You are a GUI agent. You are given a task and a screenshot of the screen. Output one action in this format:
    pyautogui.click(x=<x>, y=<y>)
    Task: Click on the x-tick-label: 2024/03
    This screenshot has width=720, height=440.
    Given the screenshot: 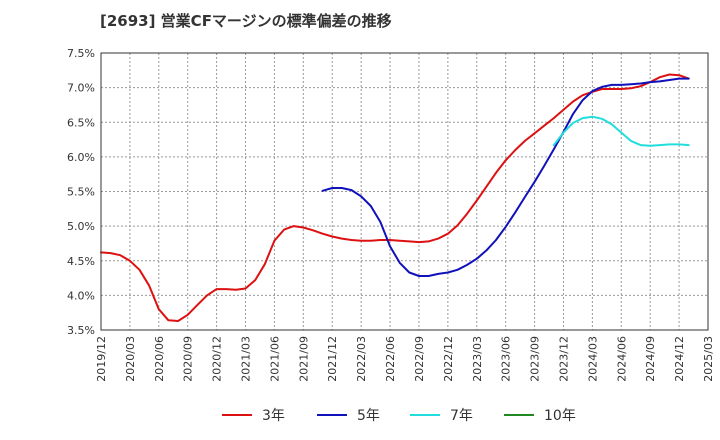 What is the action you would take?
    pyautogui.click(x=592, y=359)
    